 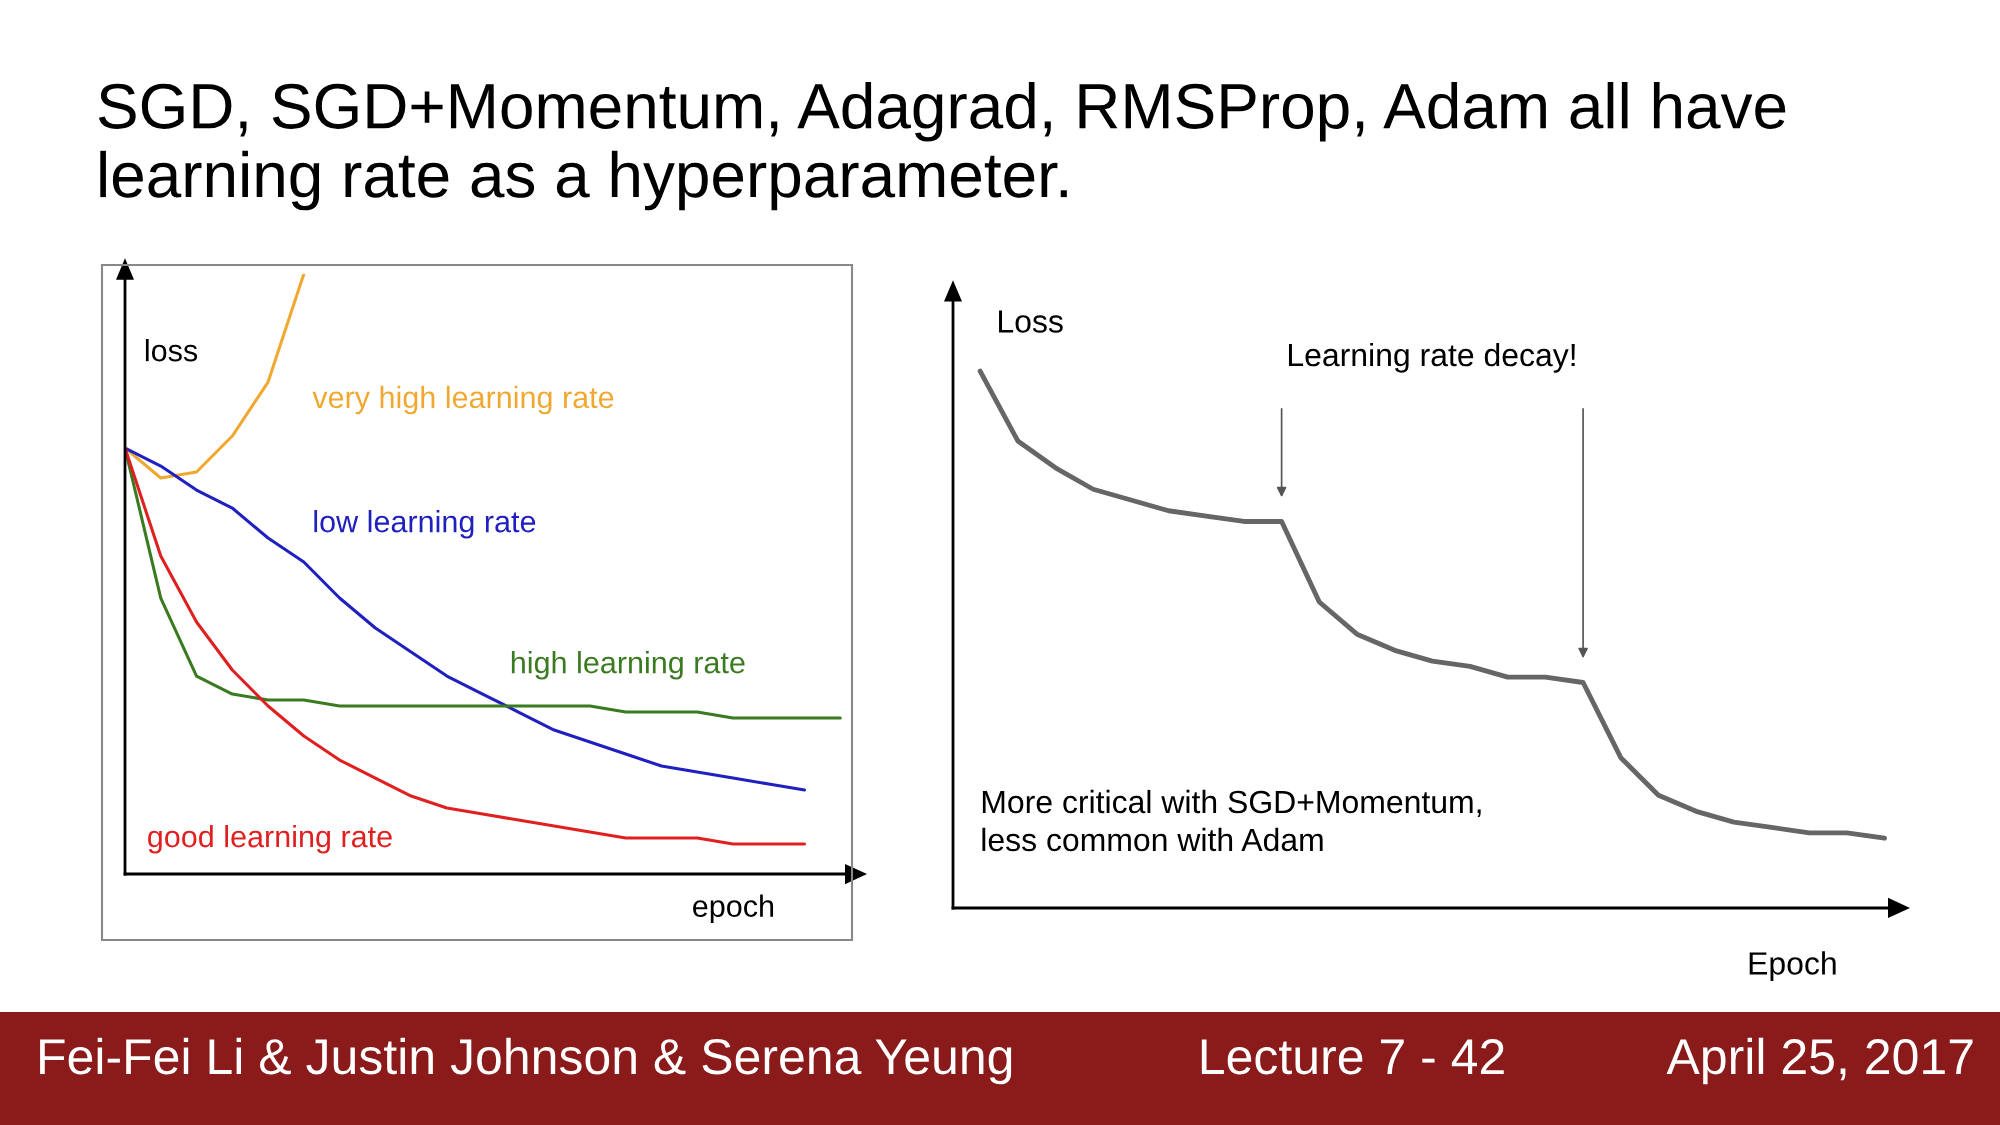 I want to click on chart-title: SGD, SGD+Momentum, Adagrad, RMSProp, Adam all have learning rate as a hyperparameter., so click(x=942, y=146).